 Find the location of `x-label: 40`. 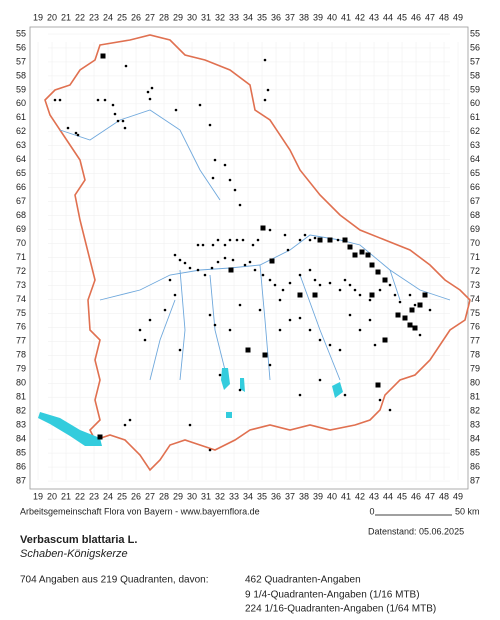

x-label: 40 is located at coordinates (332, 496).